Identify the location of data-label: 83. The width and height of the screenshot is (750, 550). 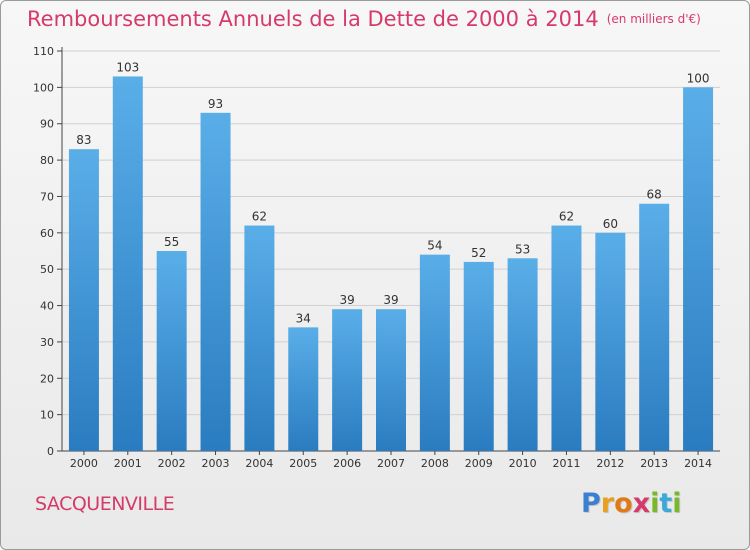
(83, 140).